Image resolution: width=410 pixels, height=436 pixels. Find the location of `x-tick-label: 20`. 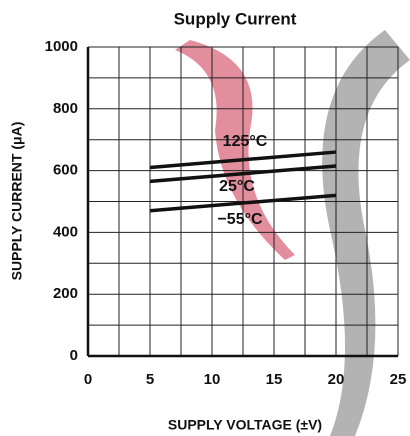

x-tick-label: 20 is located at coordinates (336, 379).